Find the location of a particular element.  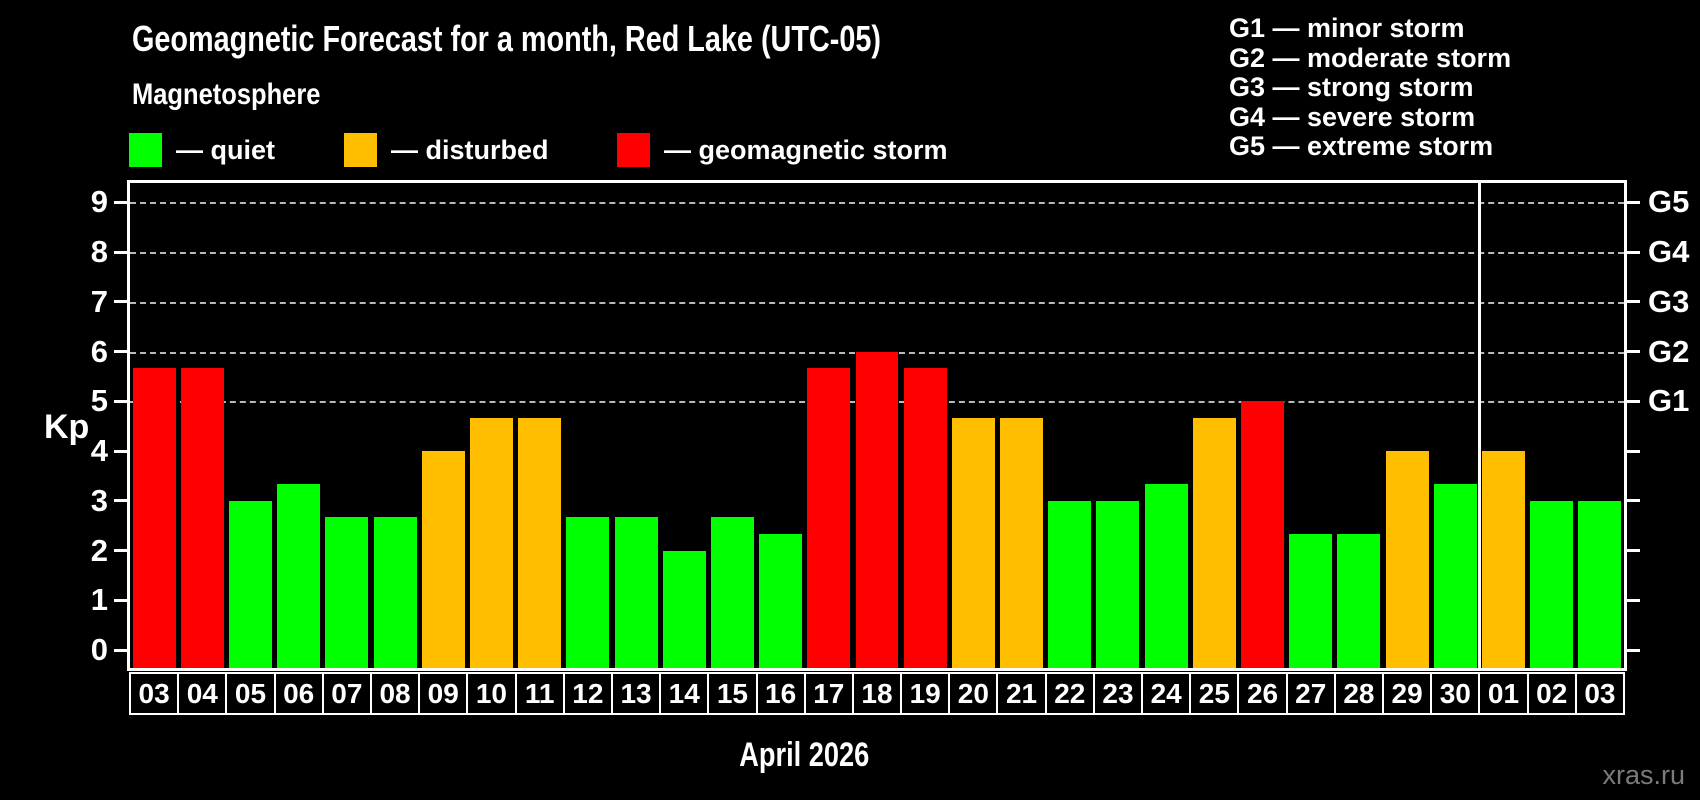

day-label-box: 08 is located at coordinates (395, 693).